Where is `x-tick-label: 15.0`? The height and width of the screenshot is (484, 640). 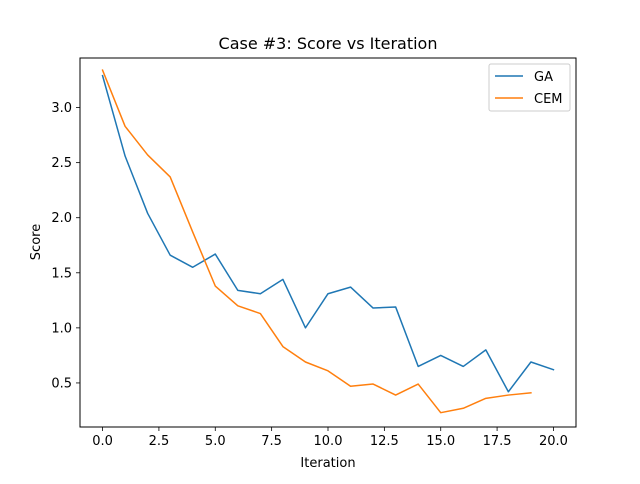
x-tick-label: 15.0 is located at coordinates (440, 441).